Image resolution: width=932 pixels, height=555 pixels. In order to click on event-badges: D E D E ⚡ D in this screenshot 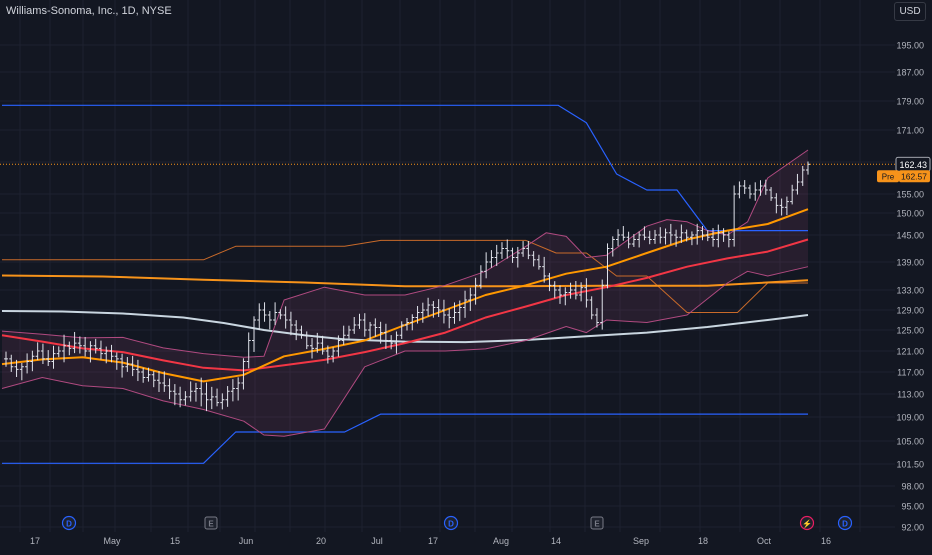, I will do `click(457, 523)`.